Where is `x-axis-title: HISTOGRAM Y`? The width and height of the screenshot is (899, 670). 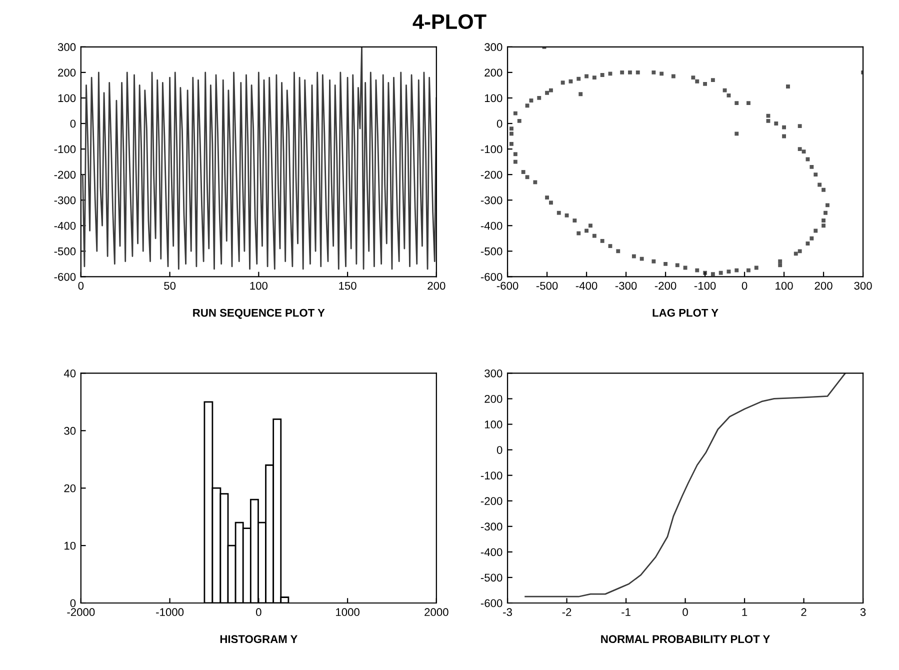
x-axis-title: HISTOGRAM Y is located at coordinates (259, 639).